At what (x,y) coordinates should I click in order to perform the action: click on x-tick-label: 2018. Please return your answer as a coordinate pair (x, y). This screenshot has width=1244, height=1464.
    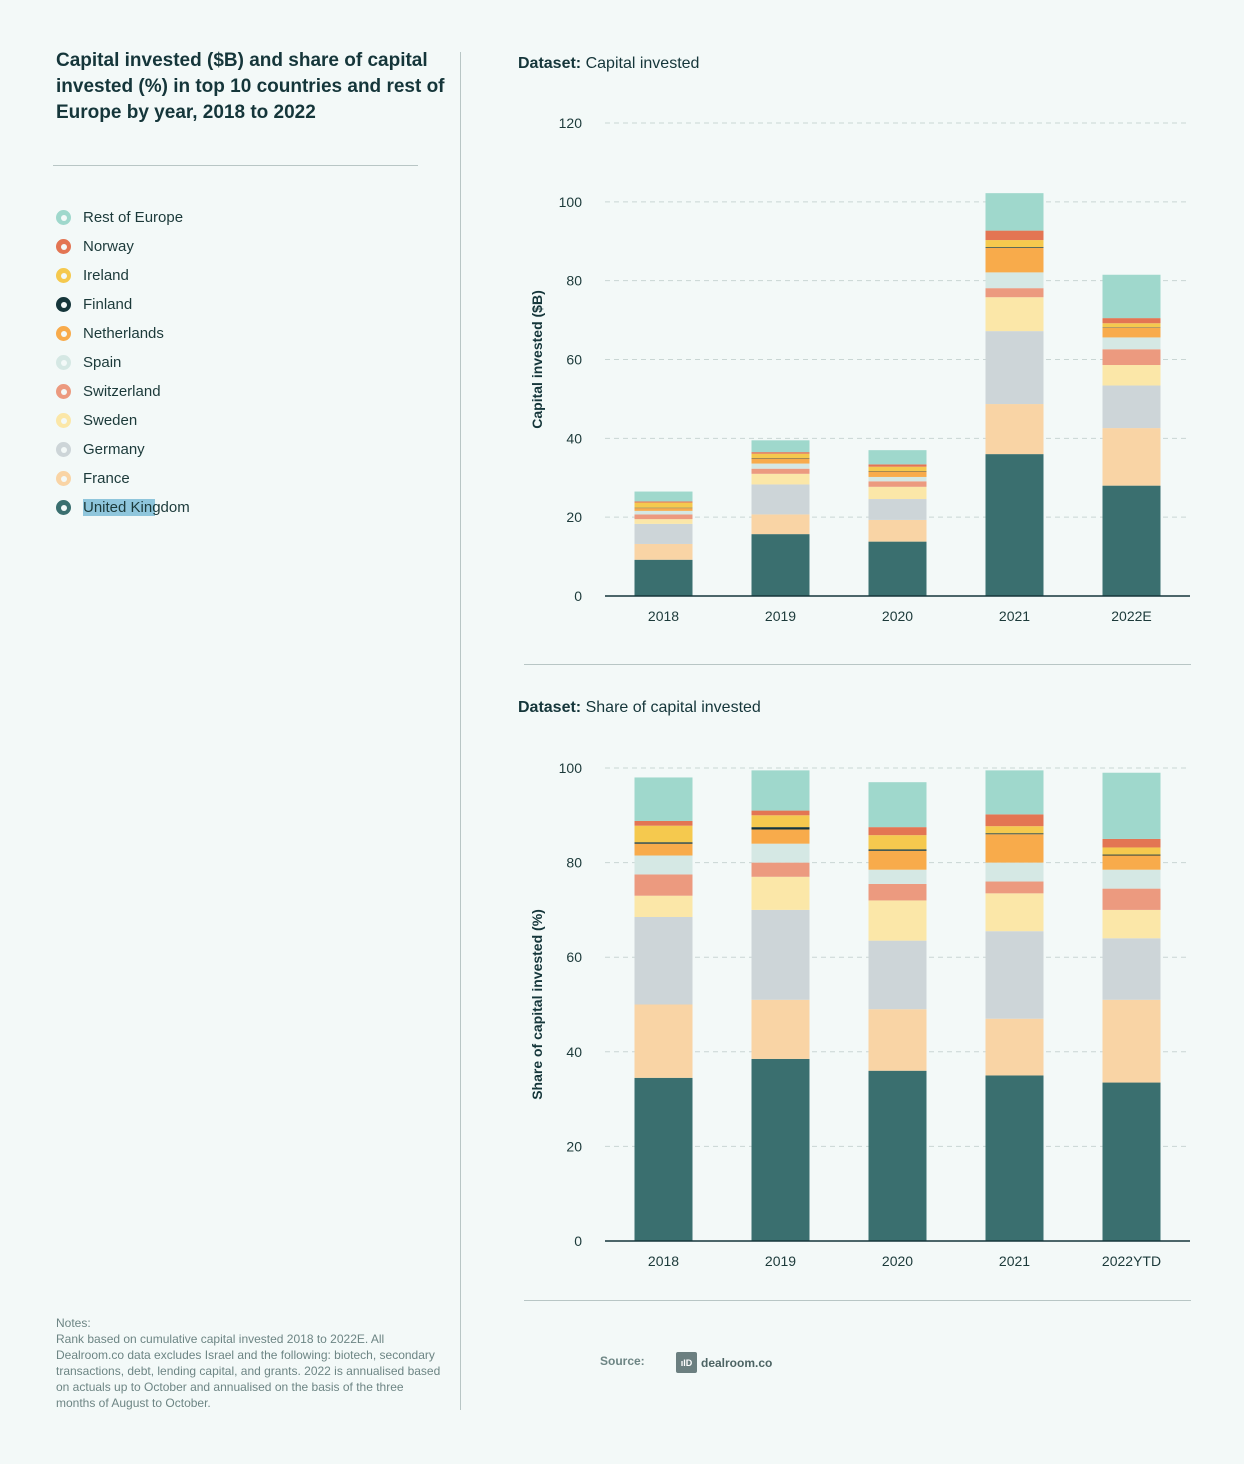
    Looking at the image, I should click on (663, 1261).